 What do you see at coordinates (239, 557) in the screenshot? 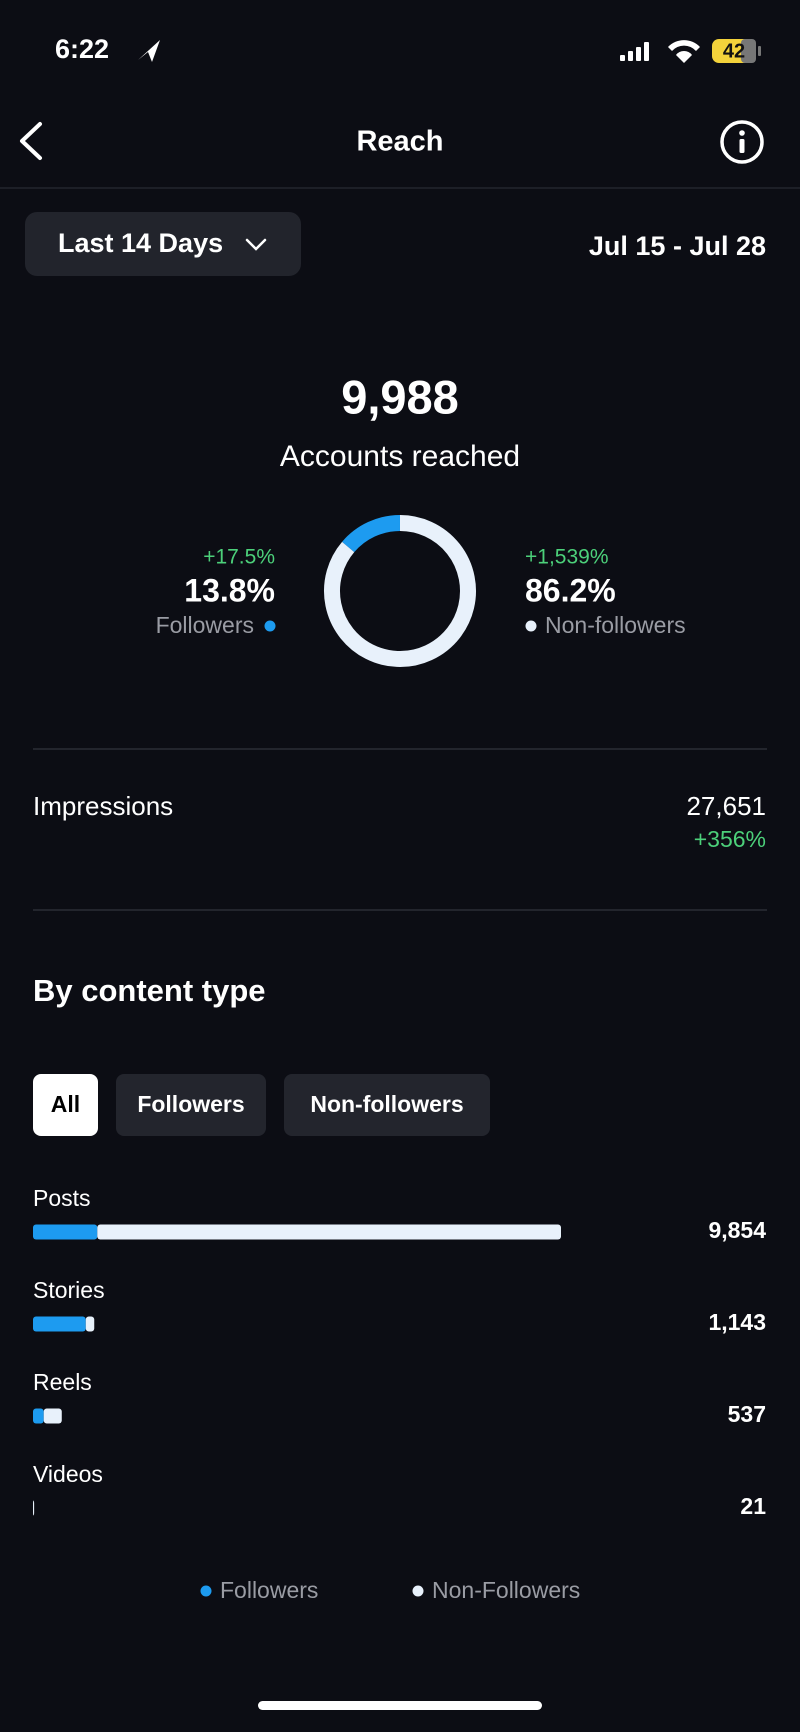
I see `followers-change: +17.5%` at bounding box center [239, 557].